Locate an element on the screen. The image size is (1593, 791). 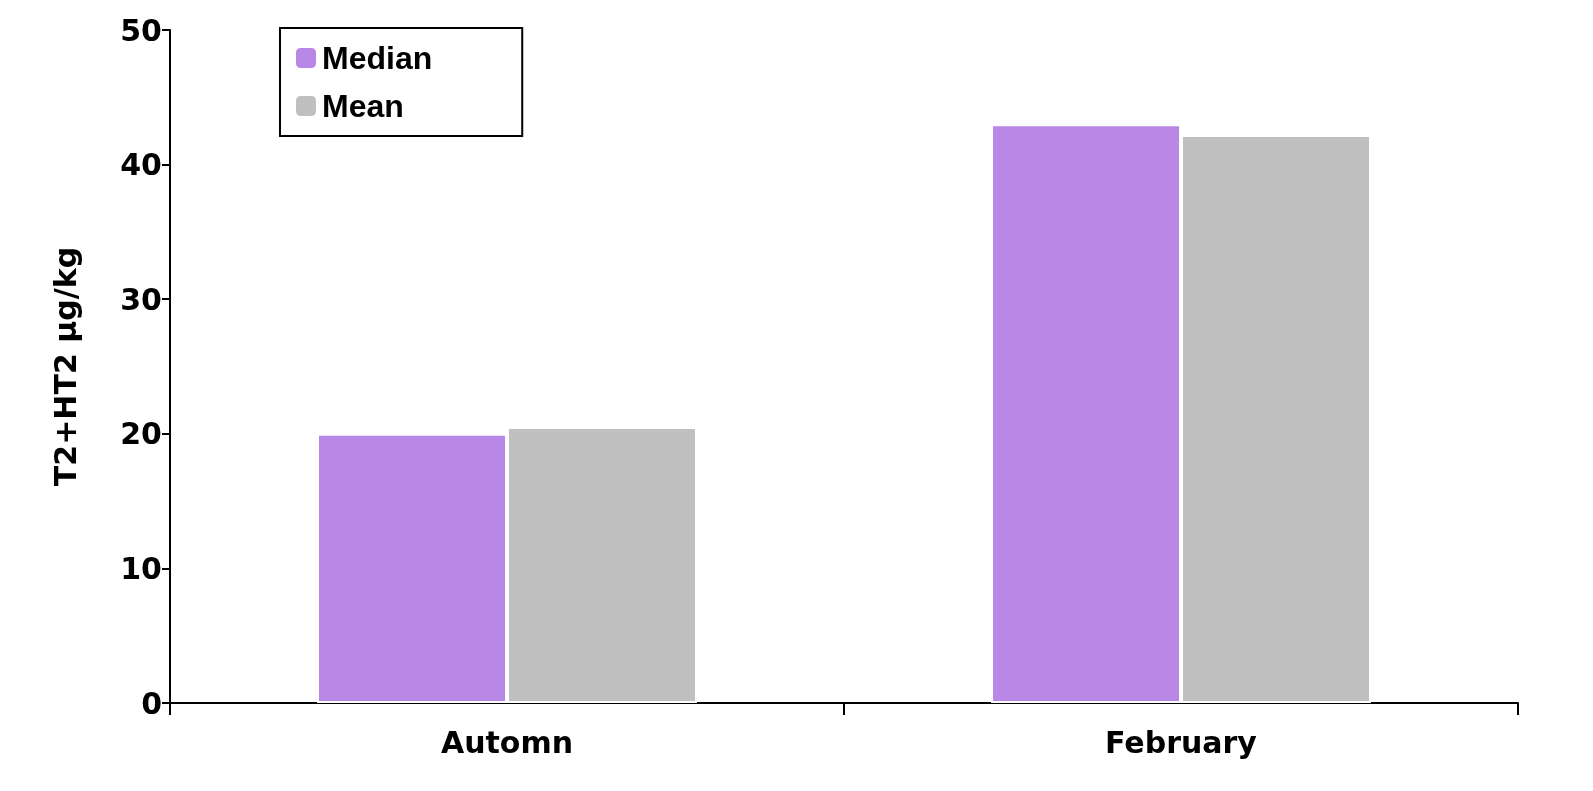
x-tick-label: Automn is located at coordinates (507, 742).